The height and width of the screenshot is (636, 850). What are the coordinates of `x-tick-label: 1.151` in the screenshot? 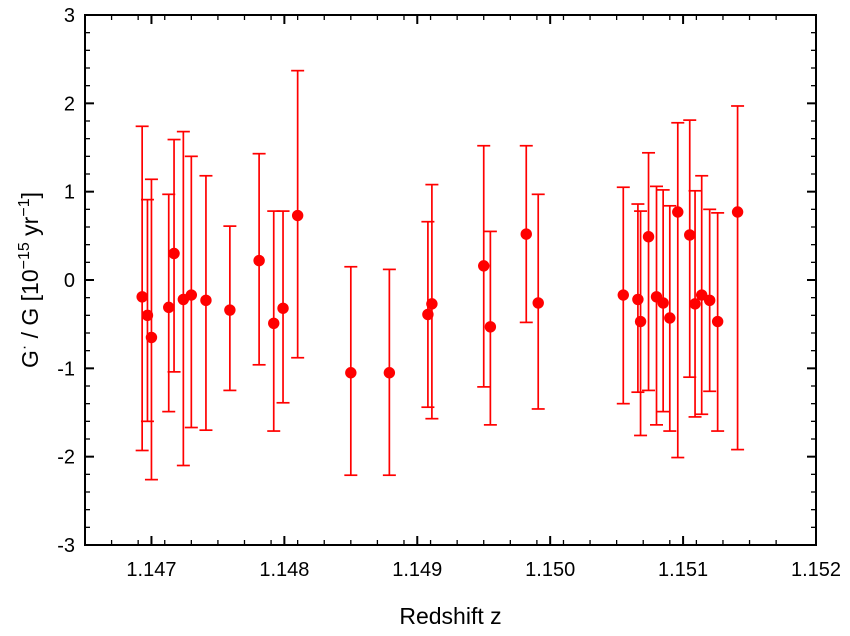 It's located at (683, 570).